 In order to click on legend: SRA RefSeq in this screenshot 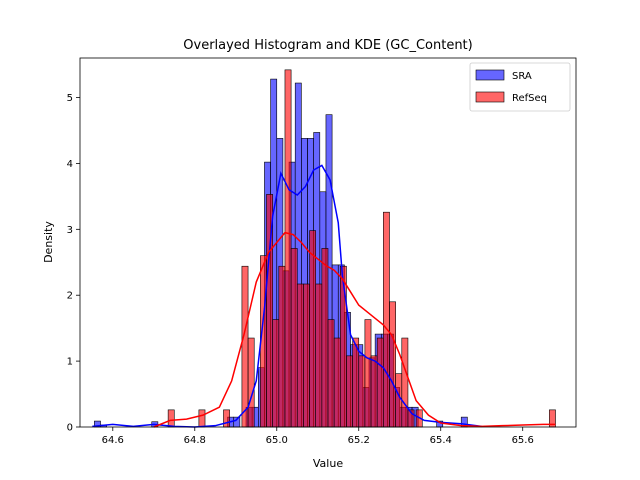, I will do `click(520, 87)`.